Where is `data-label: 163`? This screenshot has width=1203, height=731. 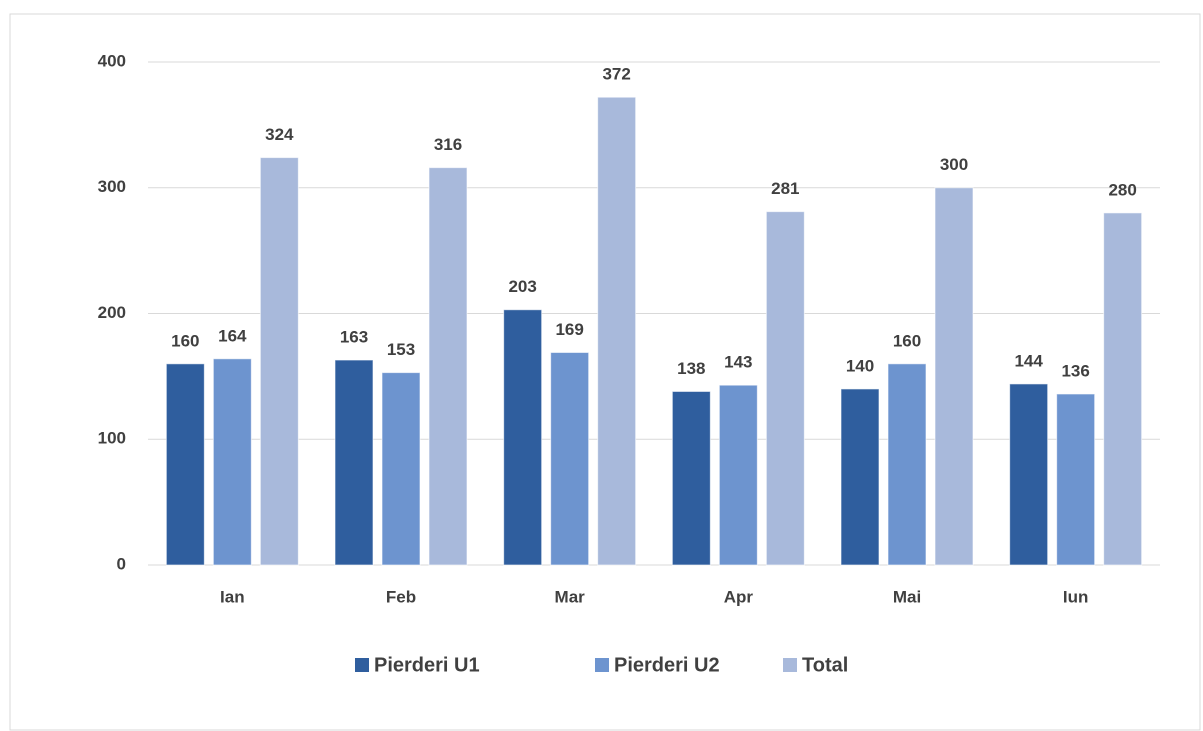
data-label: 163 is located at coordinates (354, 337).